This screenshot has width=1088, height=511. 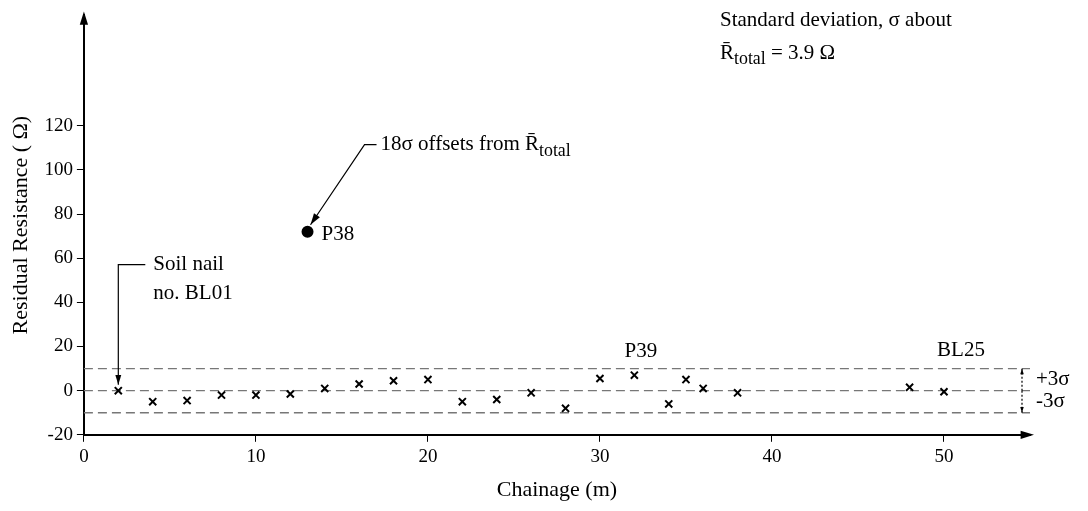 I want to click on text: -3σ, so click(x=1050, y=400).